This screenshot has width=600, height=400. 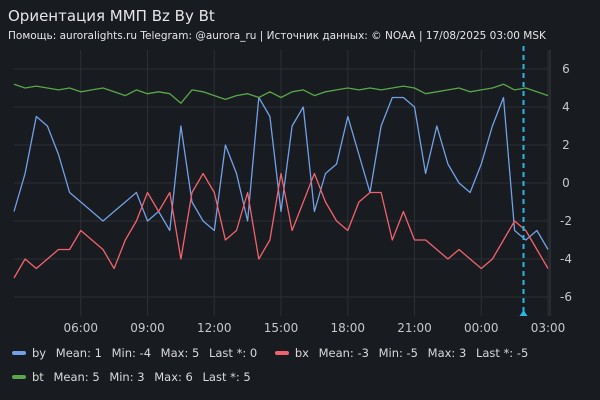 I want to click on y-tick-label: 4, so click(x=566, y=107).